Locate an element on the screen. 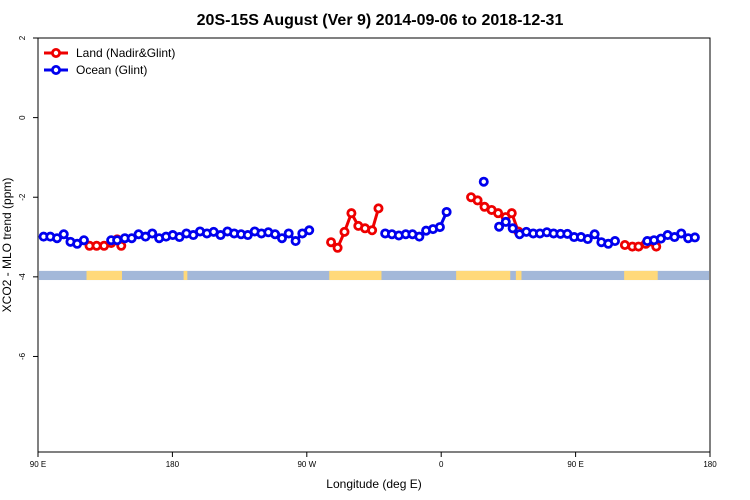  x-tick-label-3: 0 is located at coordinates (441, 464).